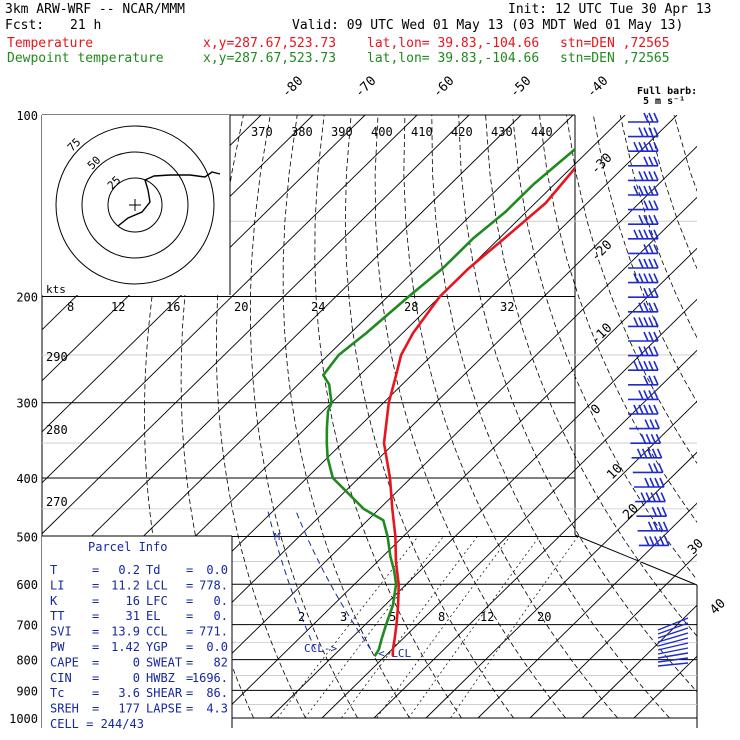  I want to click on parcel-value-sreh: 177, so click(129, 709).